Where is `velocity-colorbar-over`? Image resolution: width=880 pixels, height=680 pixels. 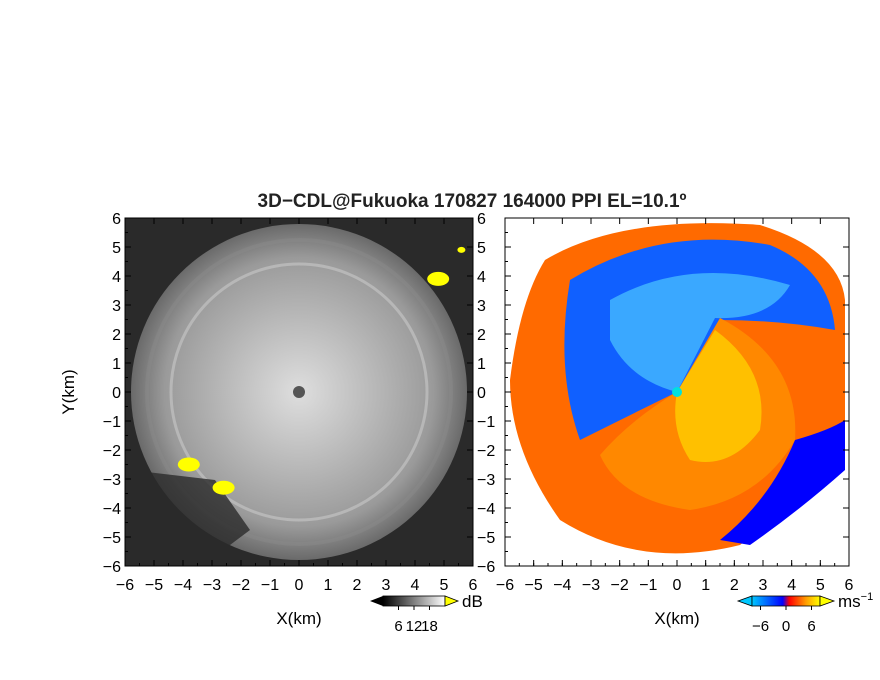
velocity-colorbar-over is located at coordinates (827, 601).